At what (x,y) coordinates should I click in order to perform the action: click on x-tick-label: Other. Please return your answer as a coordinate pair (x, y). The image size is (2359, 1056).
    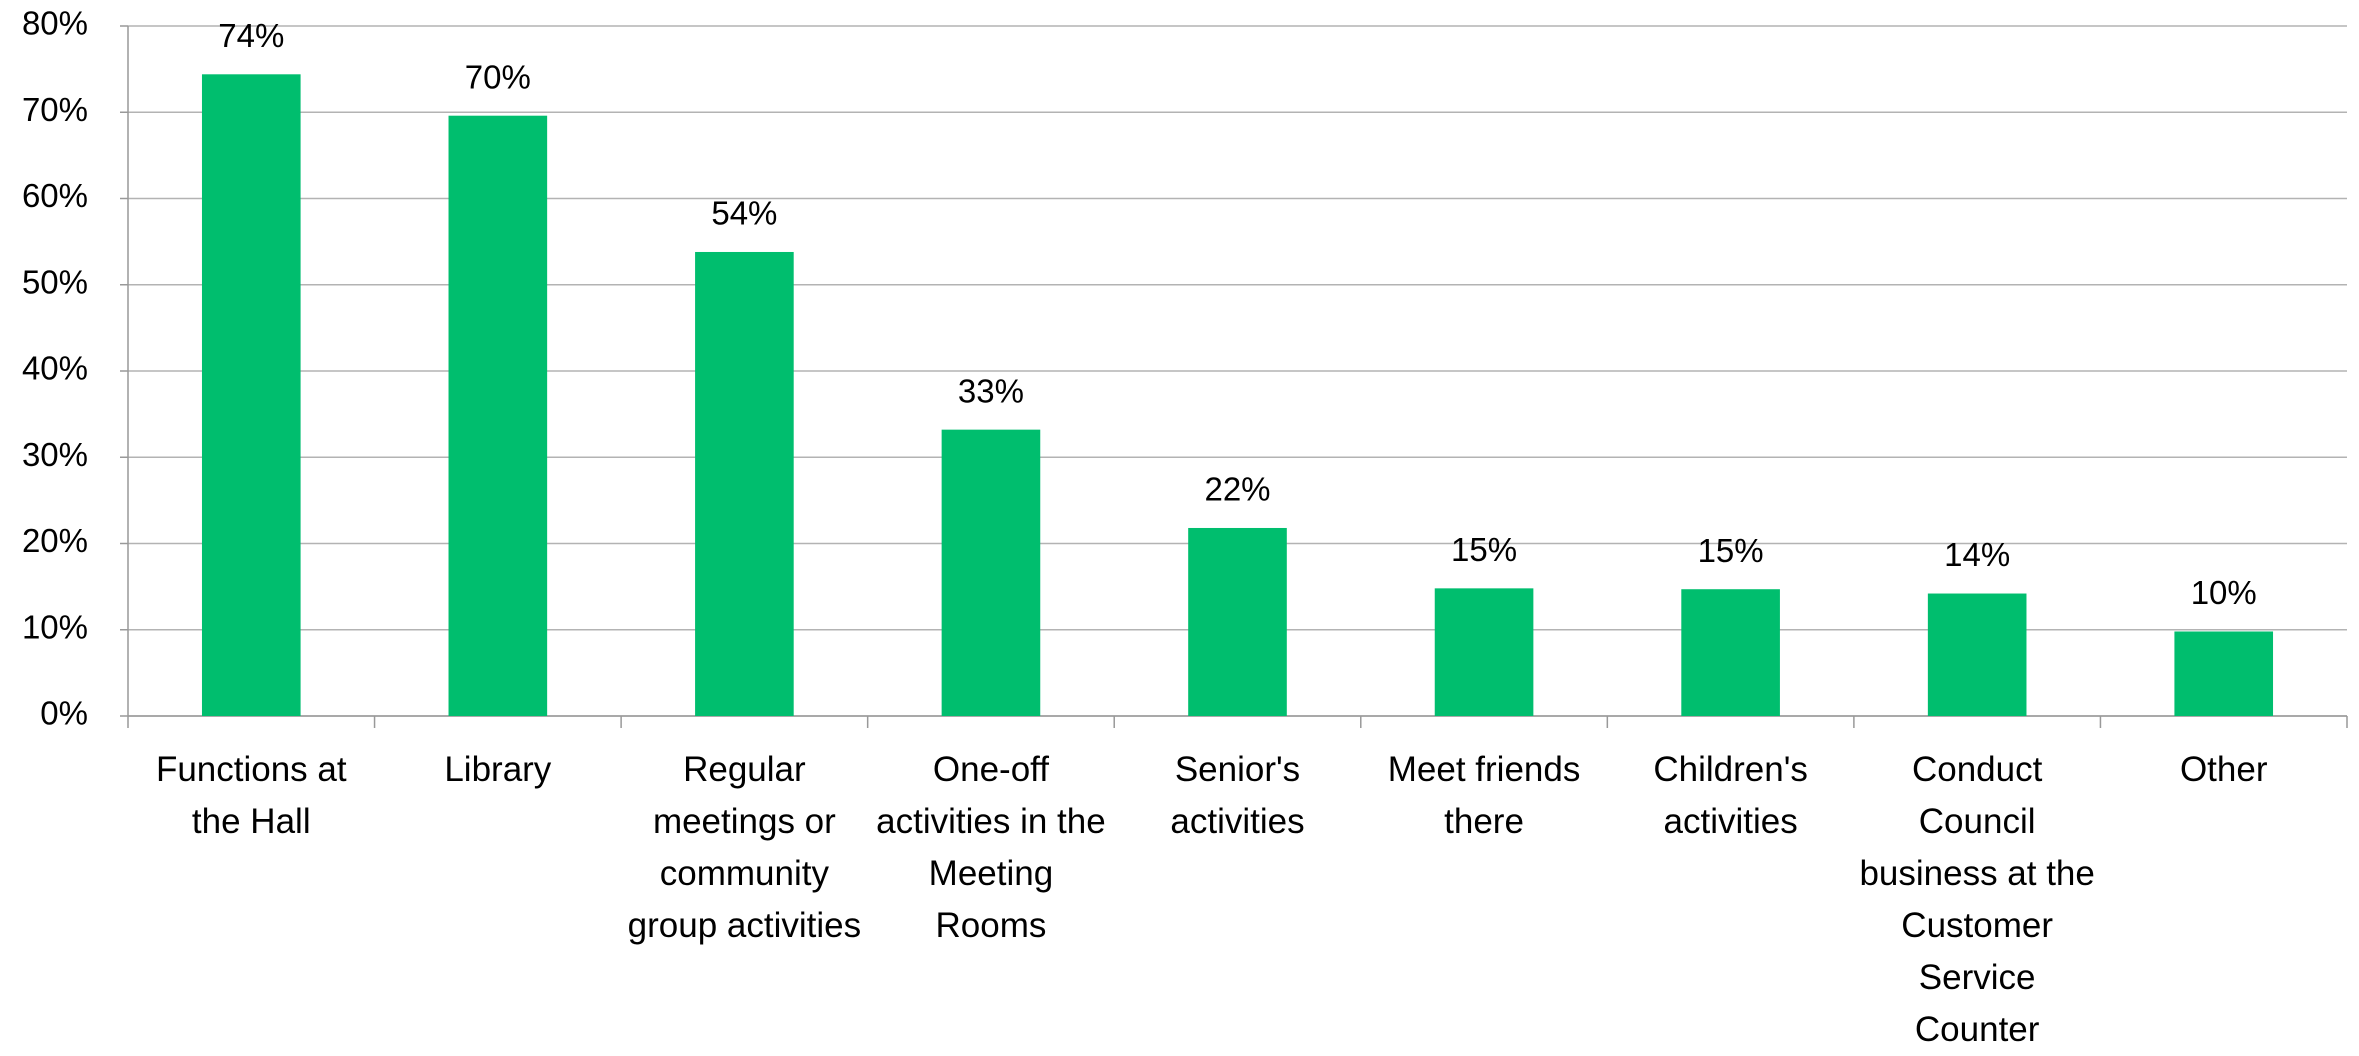
    Looking at the image, I should click on (2223, 769).